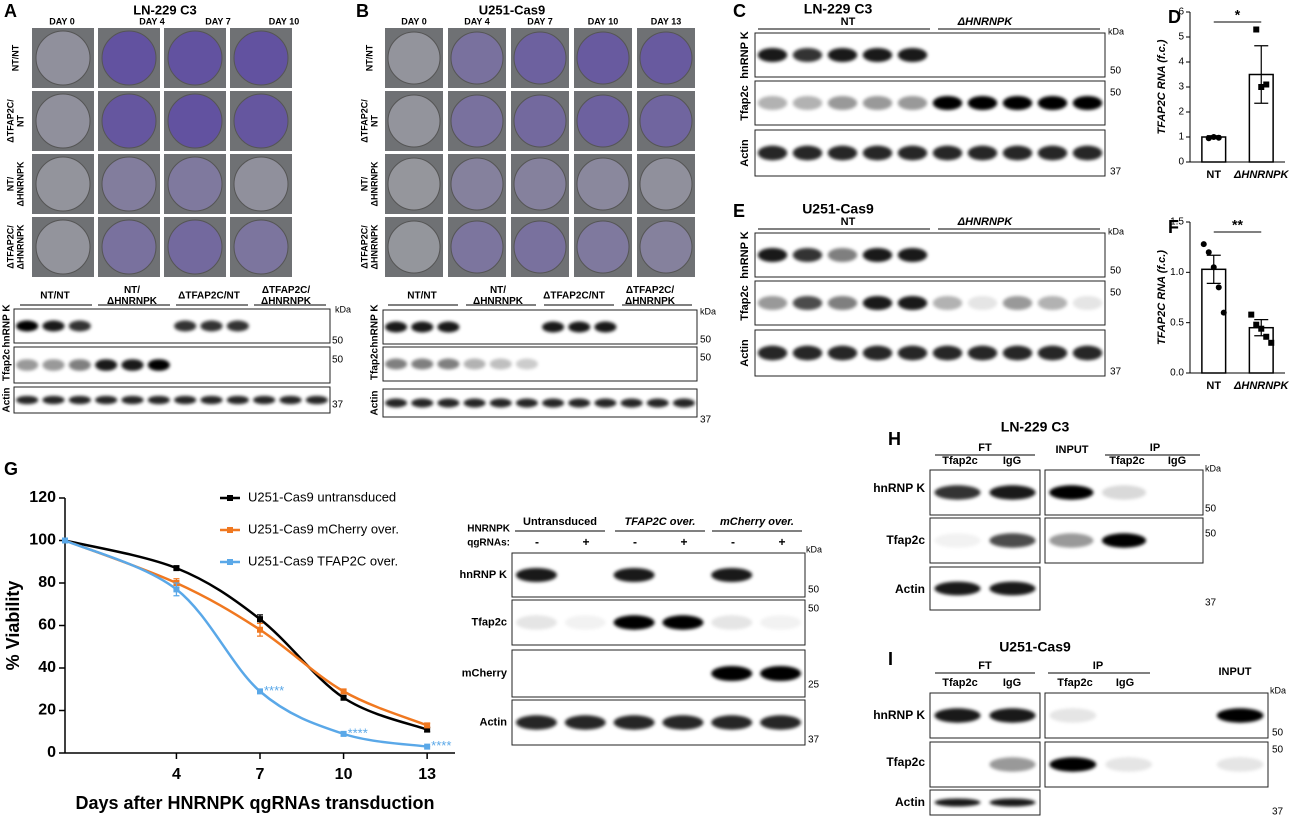 The width and height of the screenshot is (1294, 819). What do you see at coordinates (1214, 149) in the screenshot?
I see `bar` at bounding box center [1214, 149].